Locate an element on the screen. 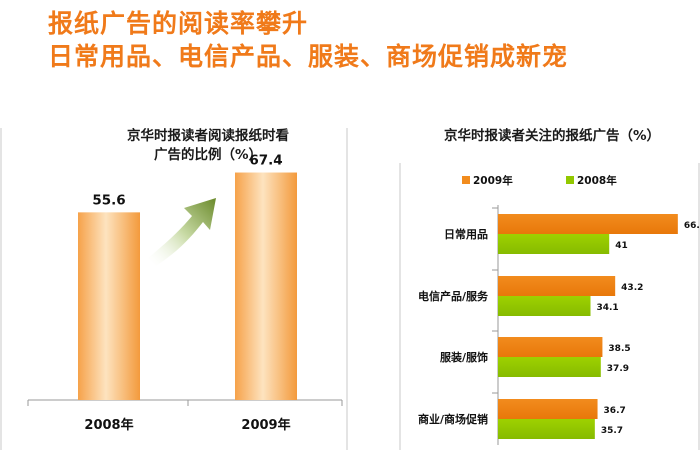  right-chart-title: 京华时报读者关注的报纸广告（%） is located at coordinates (552, 136).